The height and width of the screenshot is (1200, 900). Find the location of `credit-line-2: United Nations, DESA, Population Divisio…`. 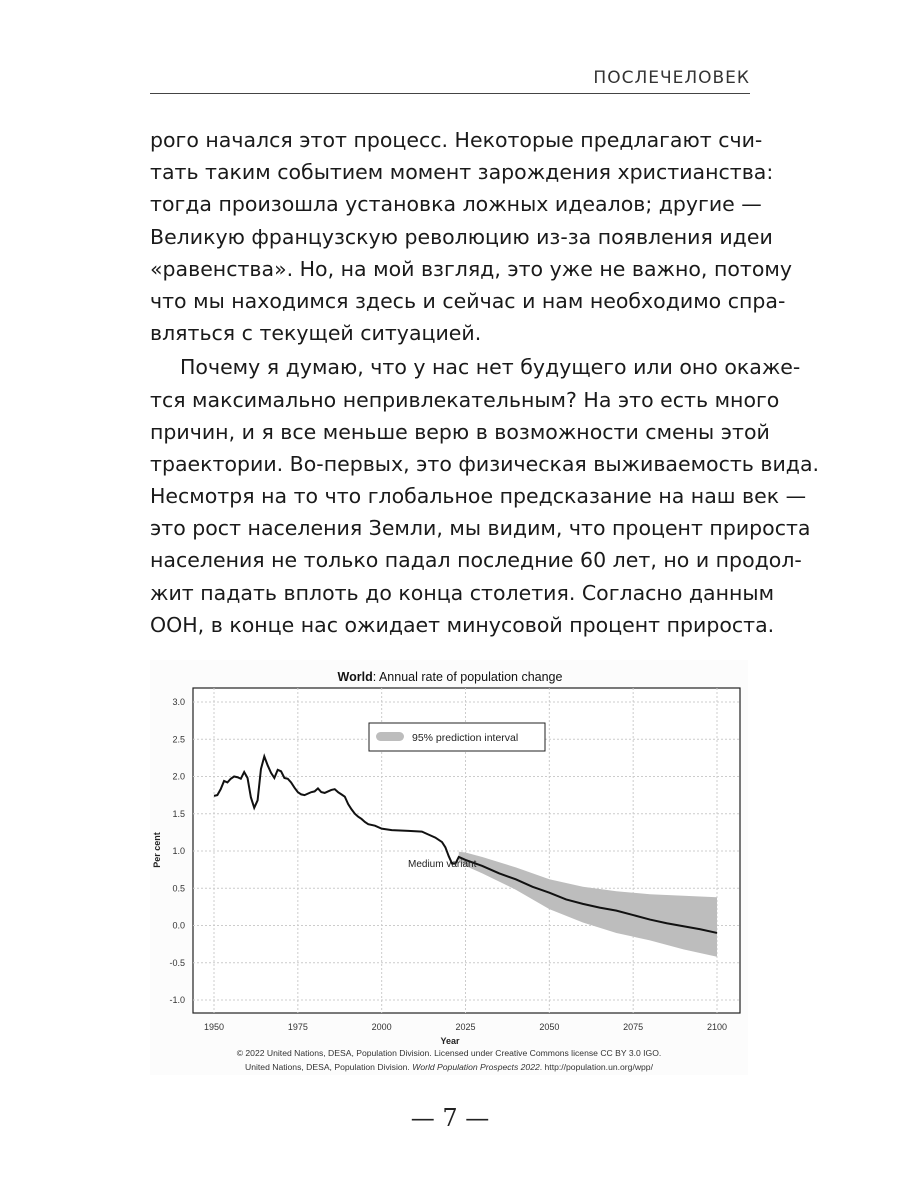

credit-line-2: United Nations, DESA, Population Divisio… is located at coordinates (449, 1067).